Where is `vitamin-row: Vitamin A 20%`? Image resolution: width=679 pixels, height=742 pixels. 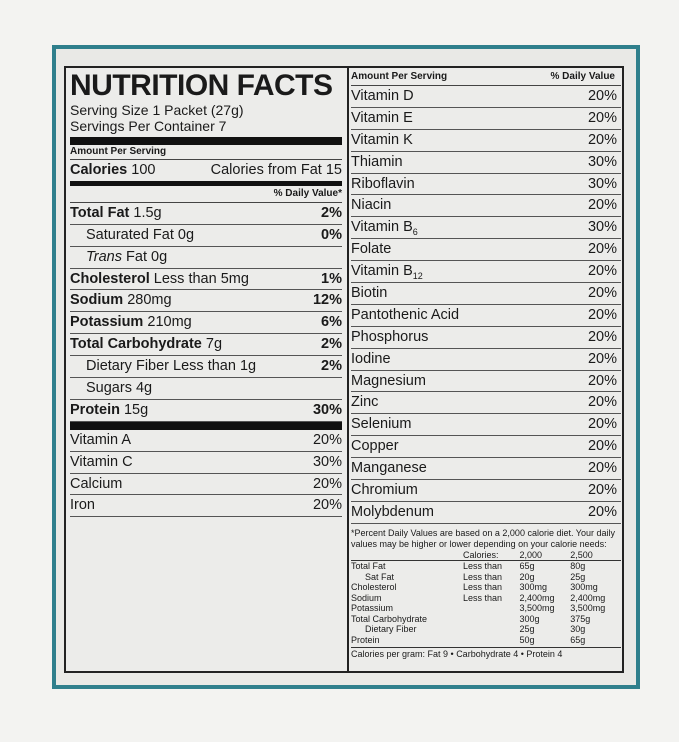 vitamin-row: Vitamin A 20% is located at coordinates (206, 441).